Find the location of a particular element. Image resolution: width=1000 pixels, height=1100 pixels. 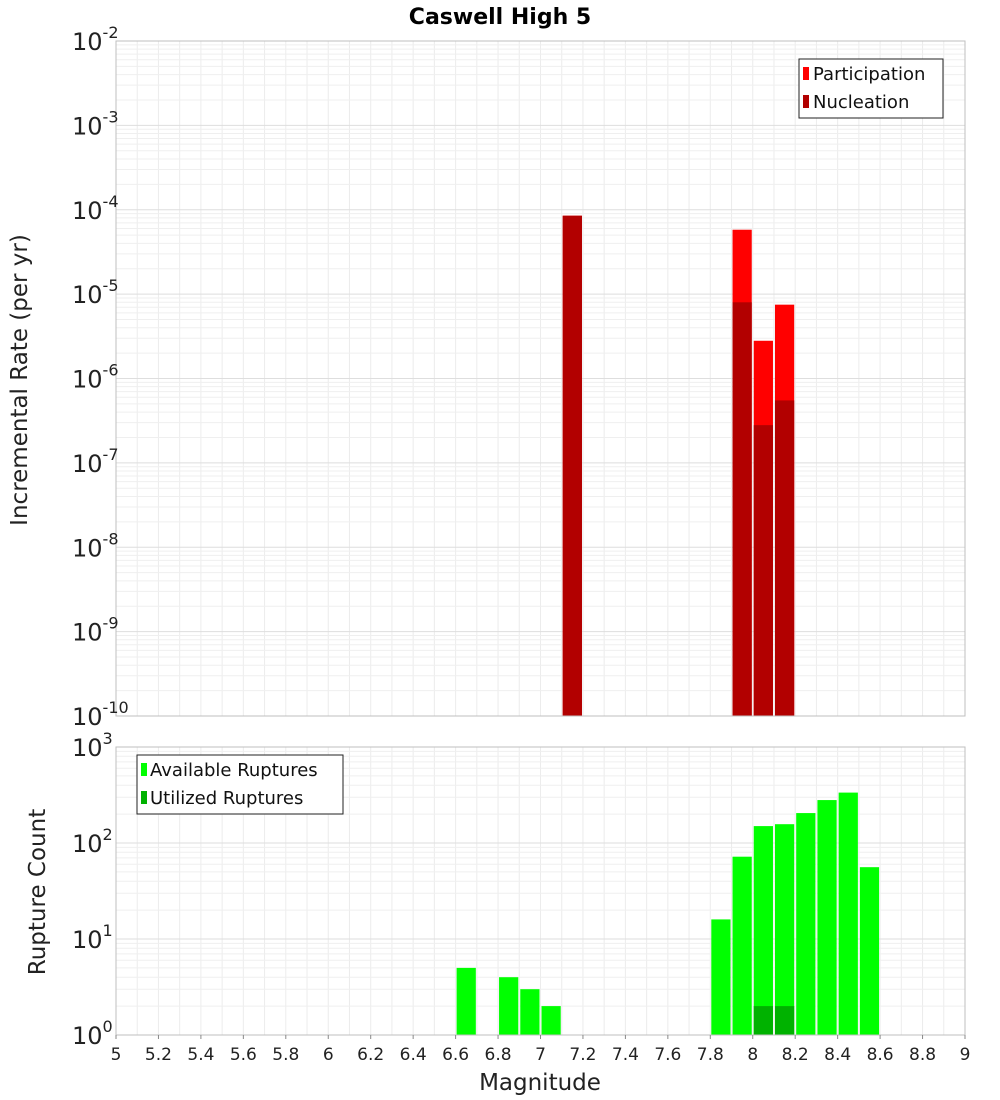

y-tick-label: 10⁻² is located at coordinates (95, 39).